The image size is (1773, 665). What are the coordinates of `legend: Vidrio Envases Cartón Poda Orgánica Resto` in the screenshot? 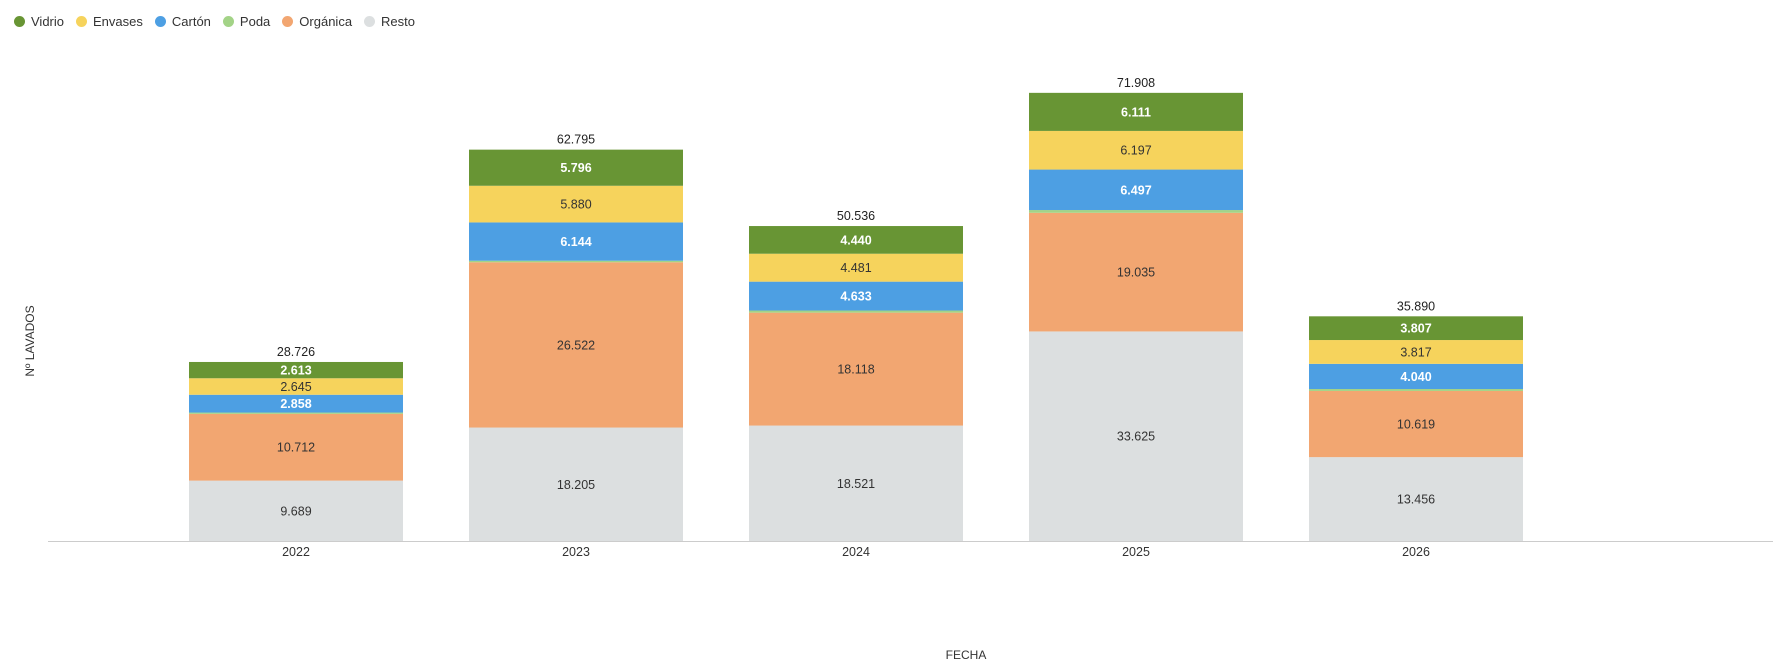 It's located at (220, 21).